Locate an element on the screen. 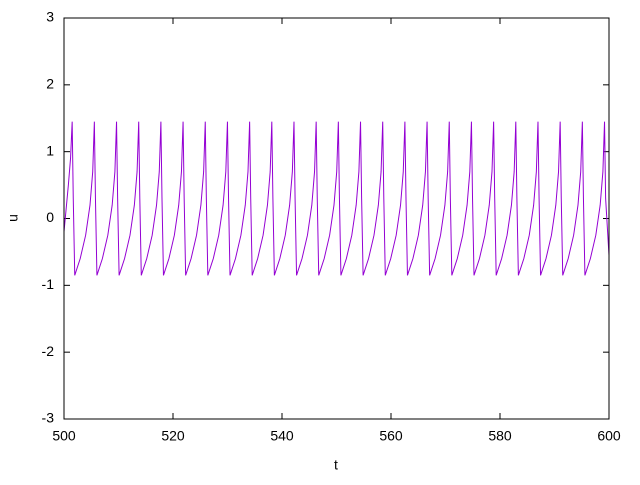 The height and width of the screenshot is (485, 640). y-tick-label: -3 is located at coordinates (48, 418).